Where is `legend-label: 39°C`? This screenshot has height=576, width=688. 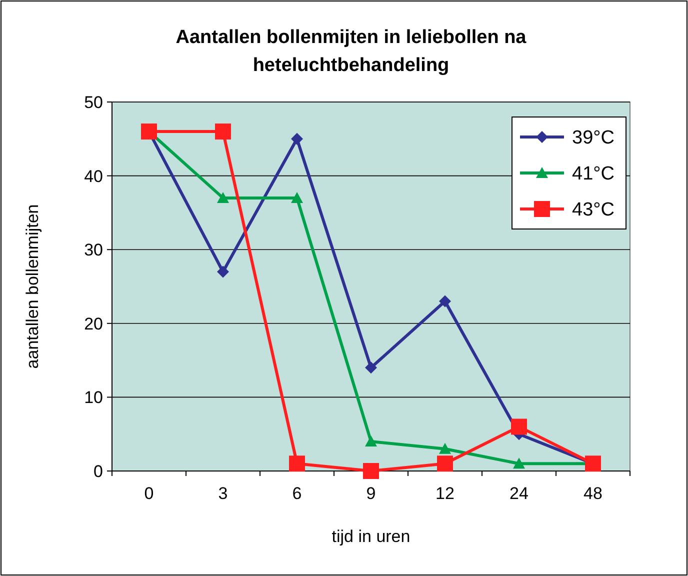 legend-label: 39°C is located at coordinates (593, 138).